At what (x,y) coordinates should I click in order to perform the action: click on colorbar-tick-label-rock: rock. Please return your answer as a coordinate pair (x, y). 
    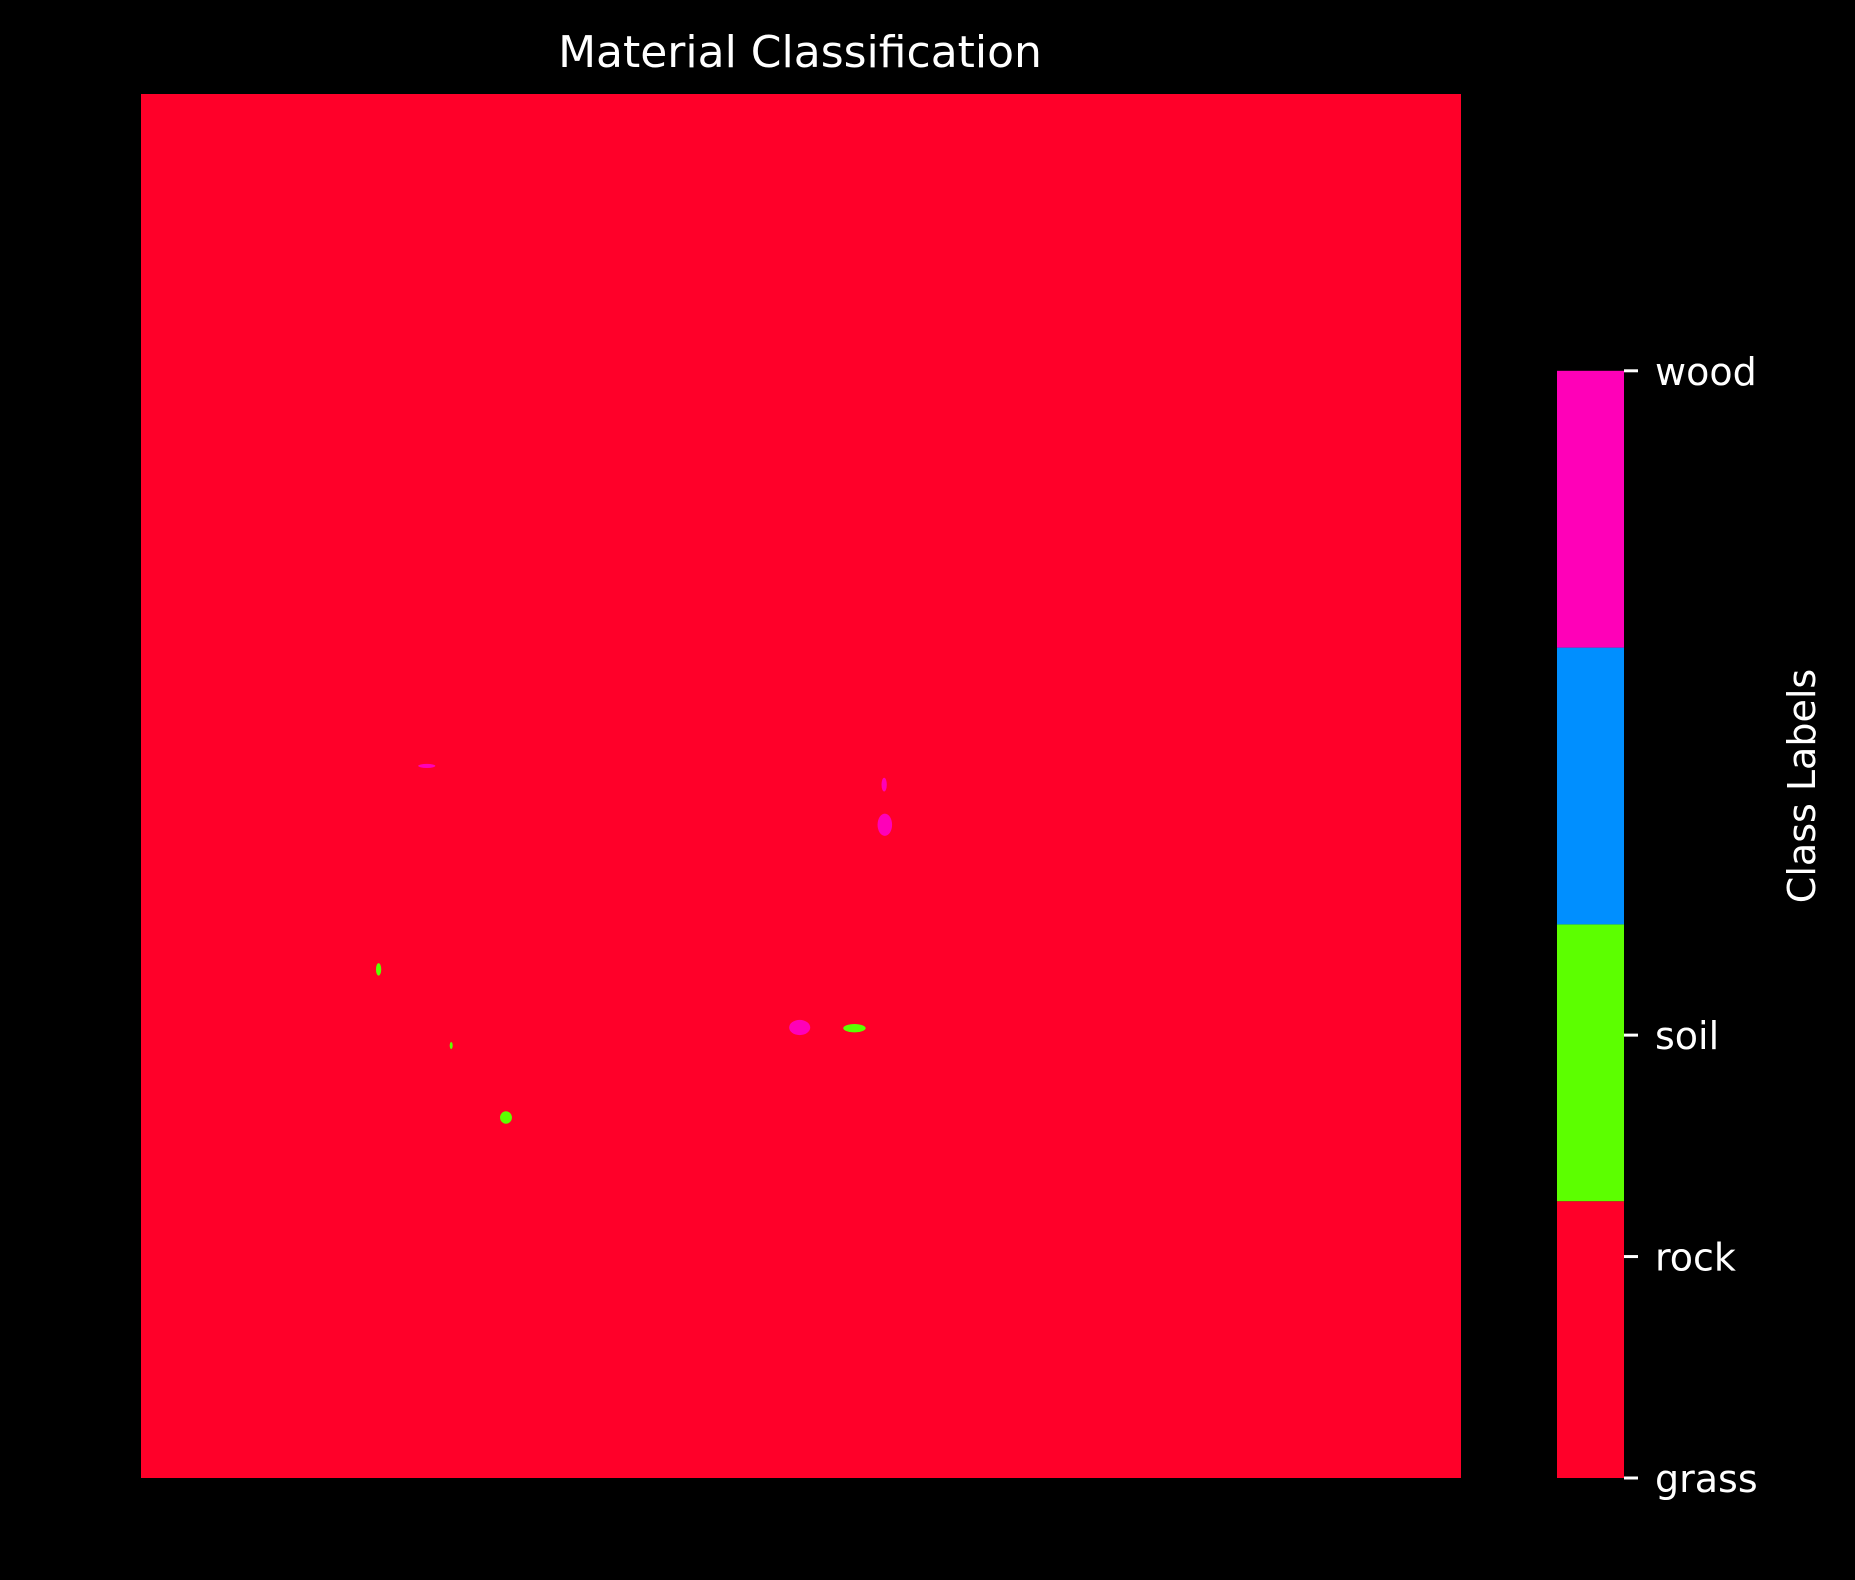
    Looking at the image, I should click on (1695, 1258).